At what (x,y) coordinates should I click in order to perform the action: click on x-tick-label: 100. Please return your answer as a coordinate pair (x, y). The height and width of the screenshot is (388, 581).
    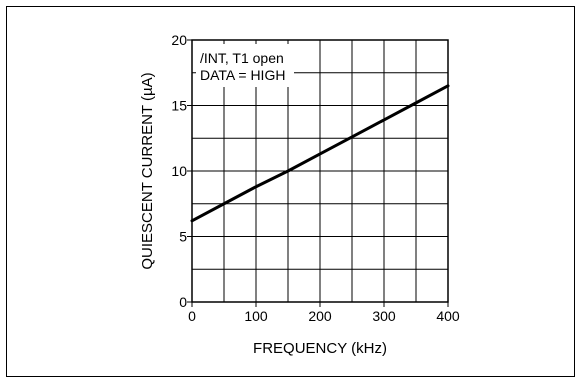
    Looking at the image, I should click on (256, 316).